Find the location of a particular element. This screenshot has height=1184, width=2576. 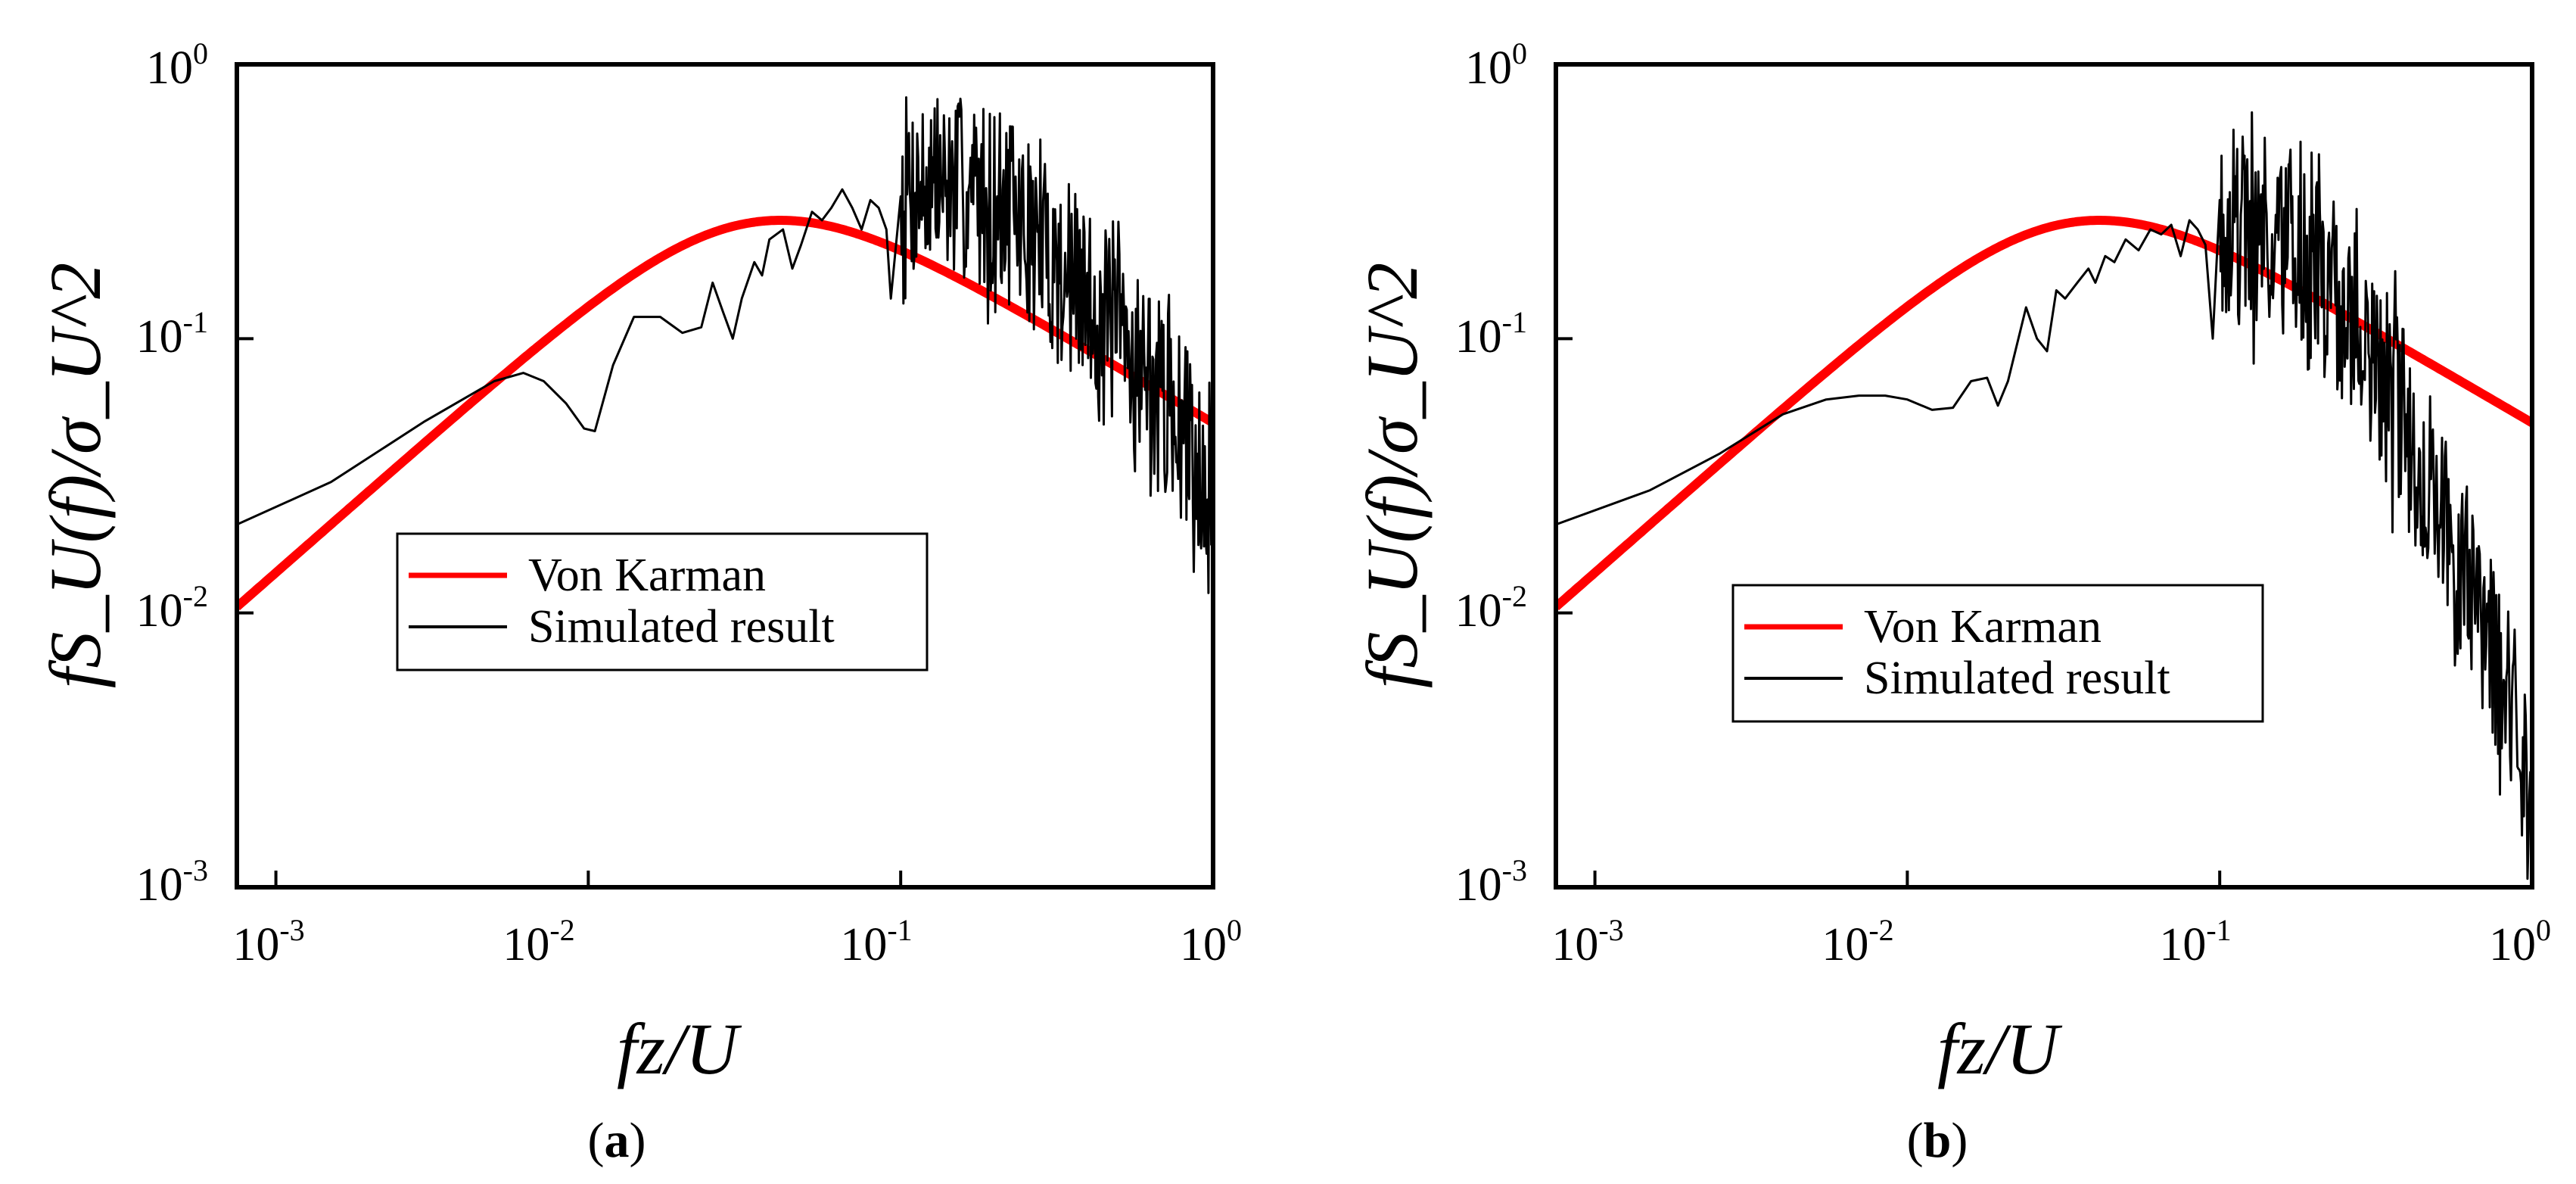

panel-caption: (b) is located at coordinates (1937, 1141).